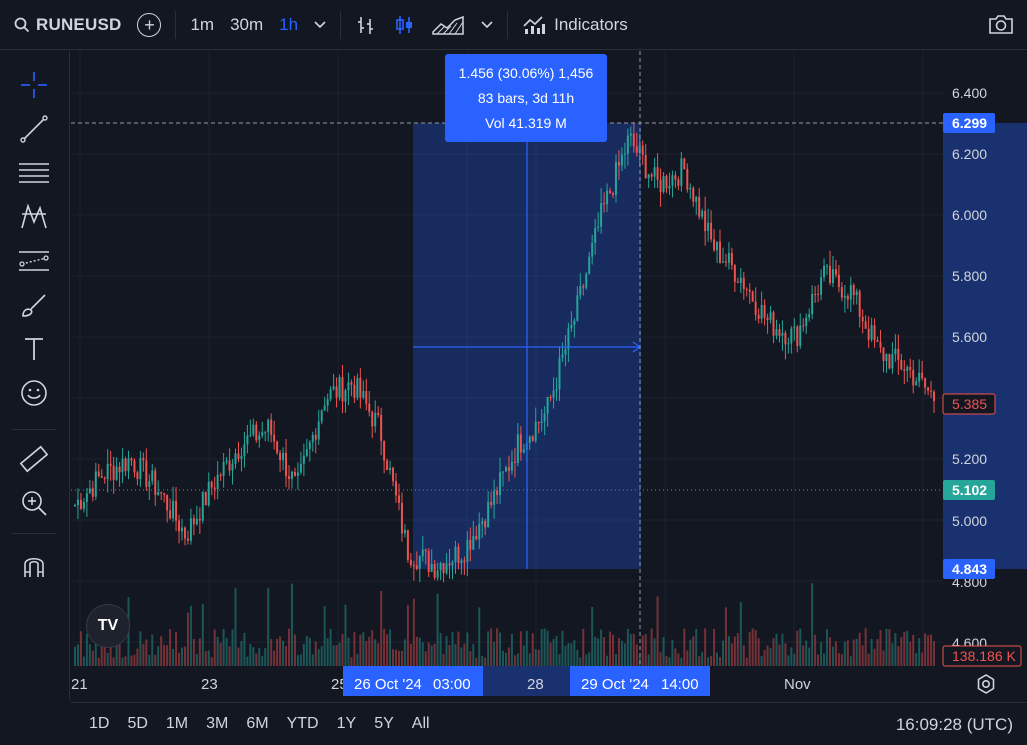 This screenshot has height=745, width=1027. What do you see at coordinates (34, 85) in the screenshot?
I see `crosshair-tool` at bounding box center [34, 85].